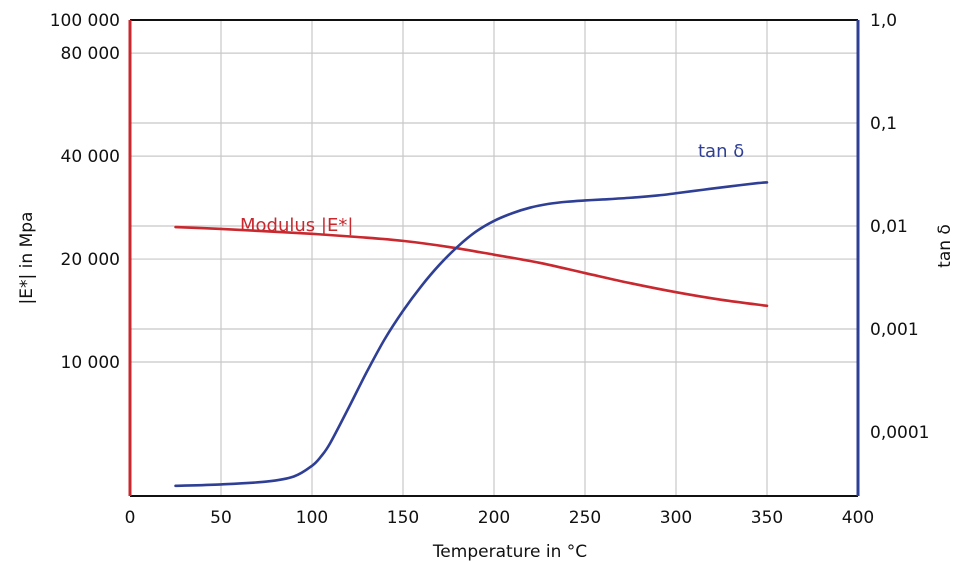 This screenshot has width=961, height=562. I want to click on y-left-tick-label: 20 000, so click(90, 260).